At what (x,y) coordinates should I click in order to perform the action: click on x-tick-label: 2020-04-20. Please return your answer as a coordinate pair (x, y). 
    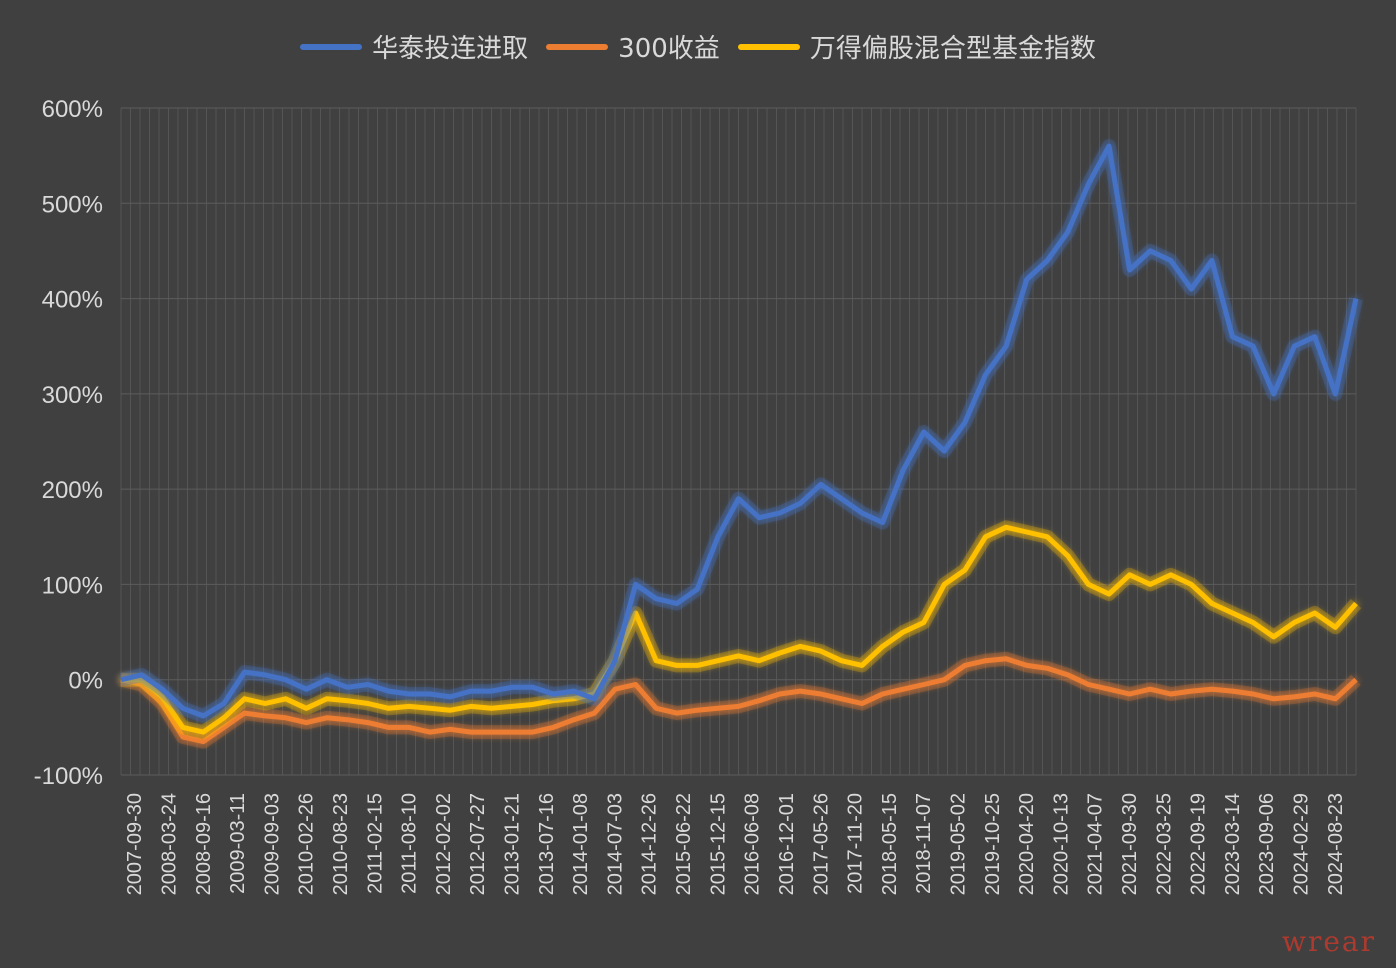
    Looking at the image, I should click on (1027, 844).